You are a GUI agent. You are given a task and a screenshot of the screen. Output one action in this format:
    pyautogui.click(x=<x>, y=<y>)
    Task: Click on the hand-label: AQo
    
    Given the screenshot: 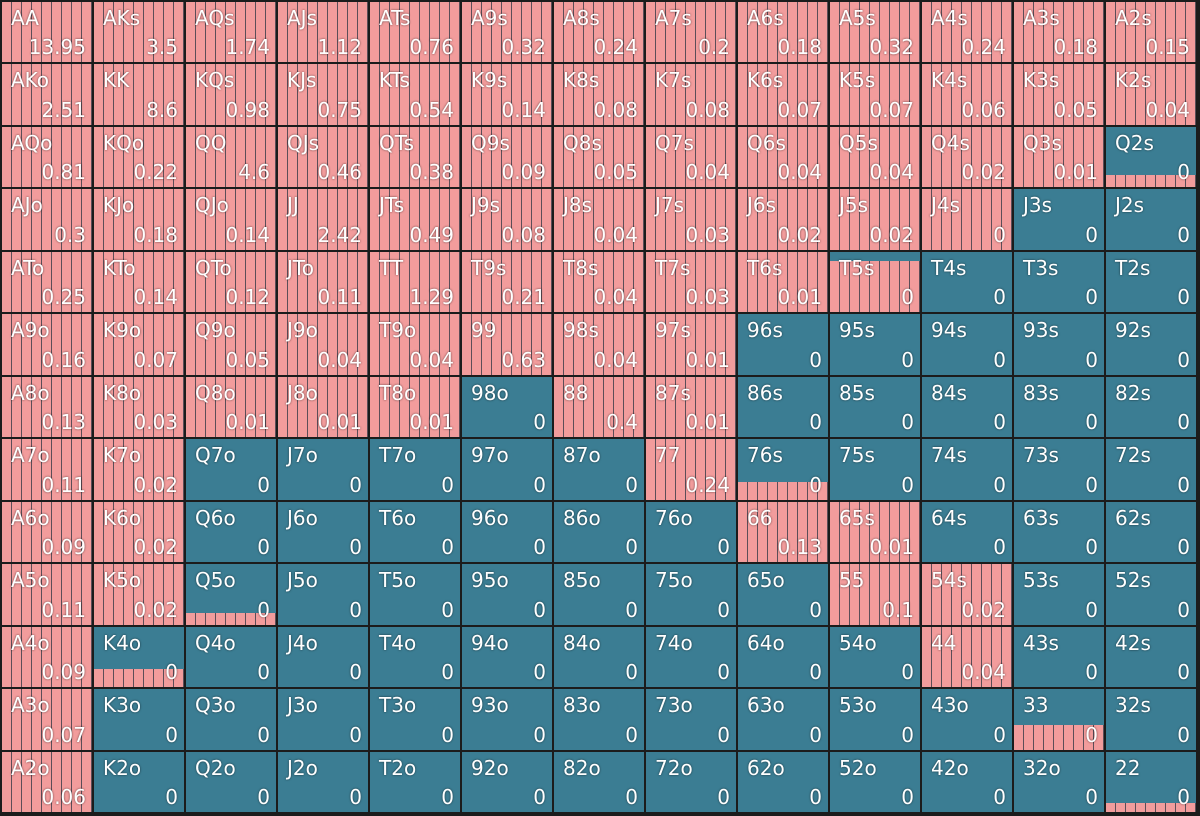 What is the action you would take?
    pyautogui.click(x=32, y=142)
    